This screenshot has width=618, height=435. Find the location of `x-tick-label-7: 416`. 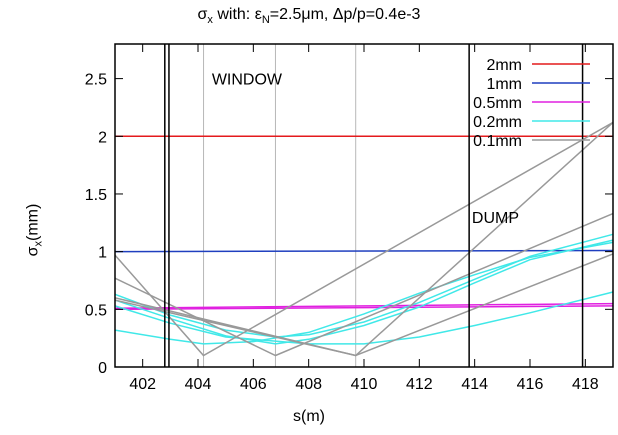

x-tick-label-7: 416 is located at coordinates (530, 384).